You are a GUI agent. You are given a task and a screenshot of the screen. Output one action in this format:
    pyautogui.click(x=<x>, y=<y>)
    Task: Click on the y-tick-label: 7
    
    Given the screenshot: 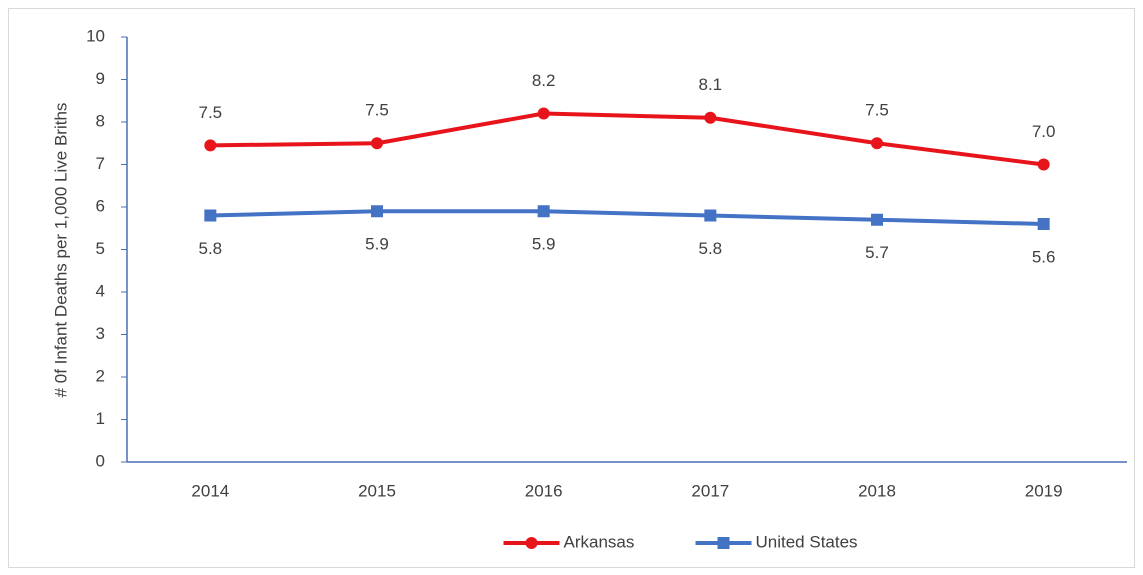 What is the action you would take?
    pyautogui.click(x=100, y=163)
    